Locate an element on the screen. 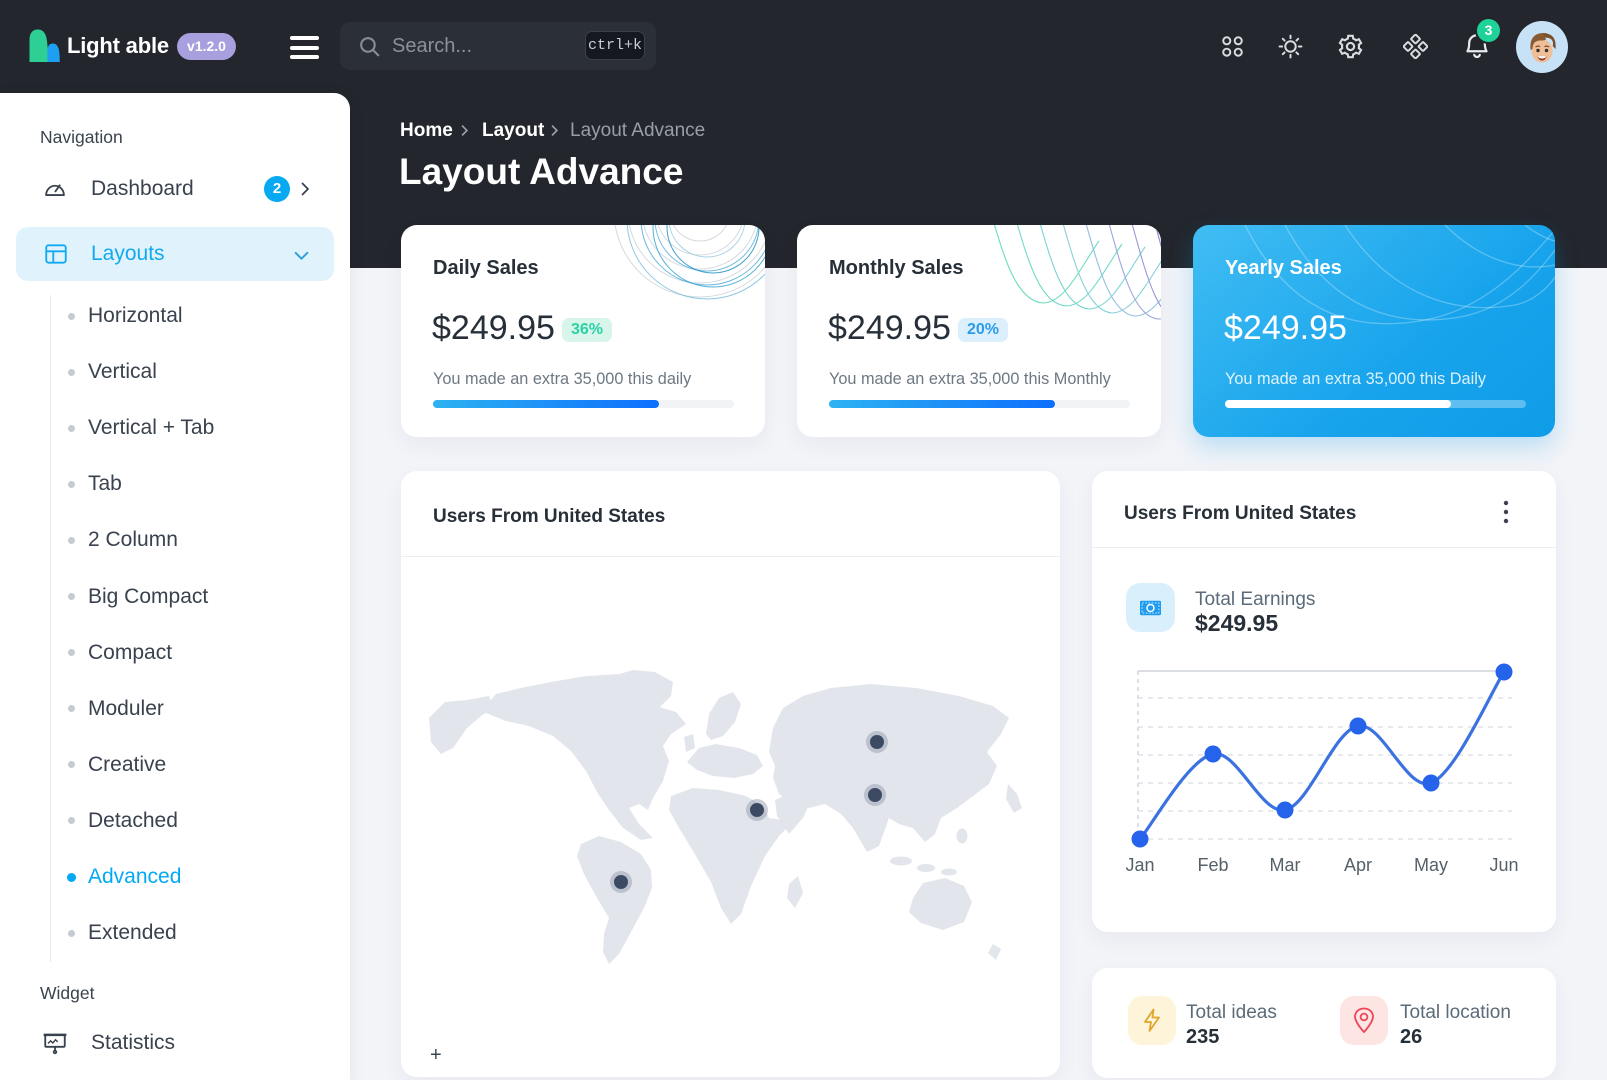 This screenshot has height=1080, width=1607. svg-text: Feb is located at coordinates (1212, 865).